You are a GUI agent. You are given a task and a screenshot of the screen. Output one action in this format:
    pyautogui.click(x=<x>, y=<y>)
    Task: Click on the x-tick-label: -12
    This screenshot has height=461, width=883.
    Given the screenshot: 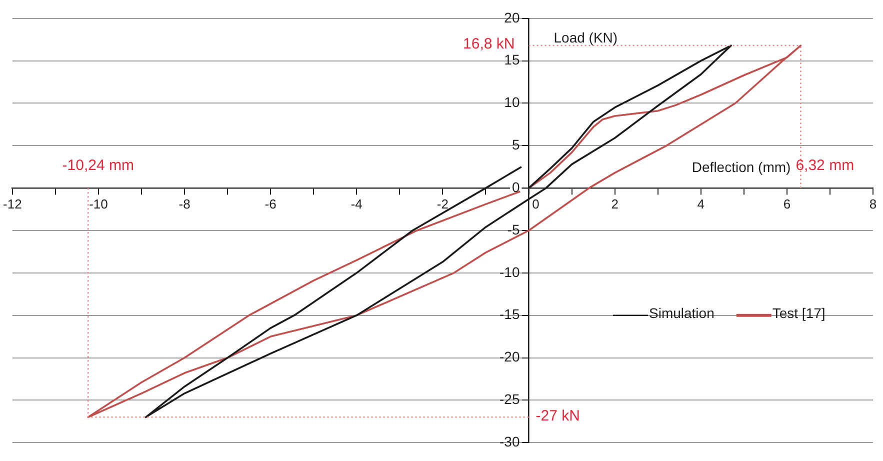 What is the action you would take?
    pyautogui.click(x=12, y=204)
    